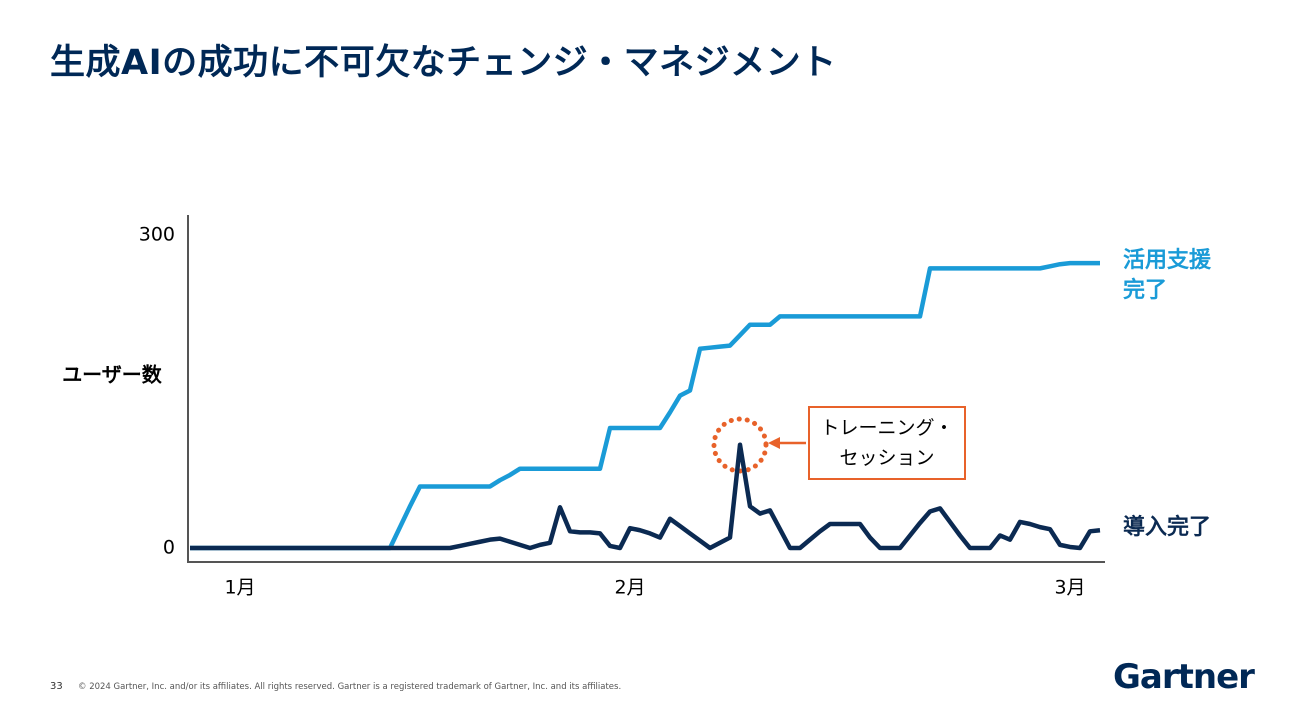 The width and height of the screenshot is (1300, 727). What do you see at coordinates (1069, 588) in the screenshot?
I see `x-tick-label: 3月` at bounding box center [1069, 588].